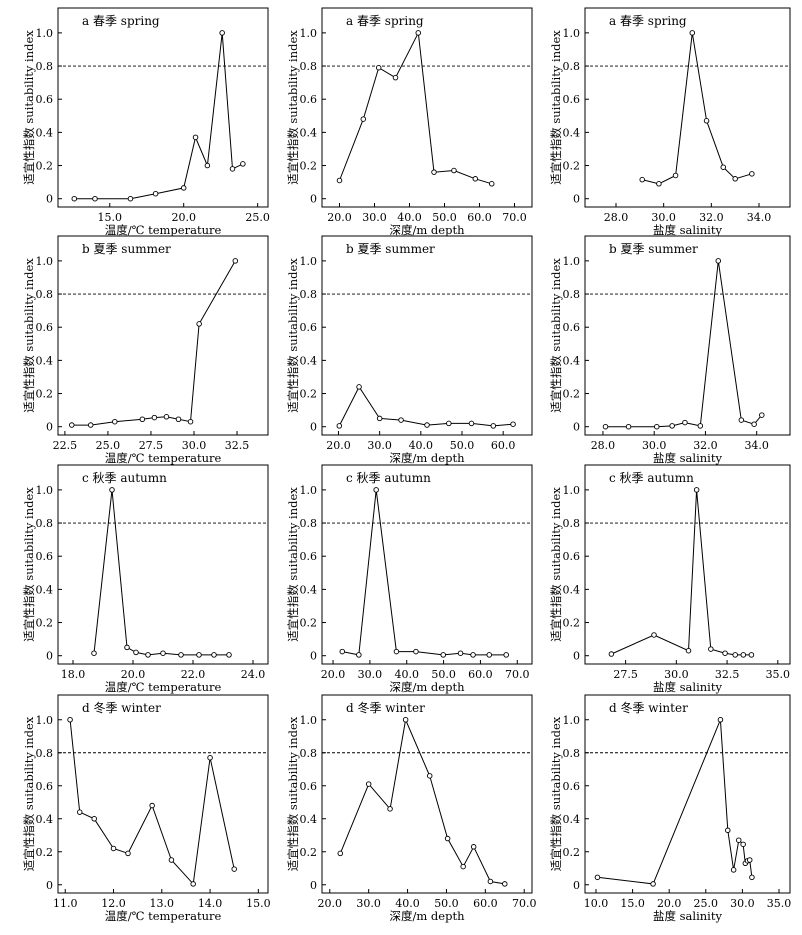 The image size is (802, 935). Describe the element at coordinates (49, 427) in the screenshot. I see `y-tick-label: 0` at that location.